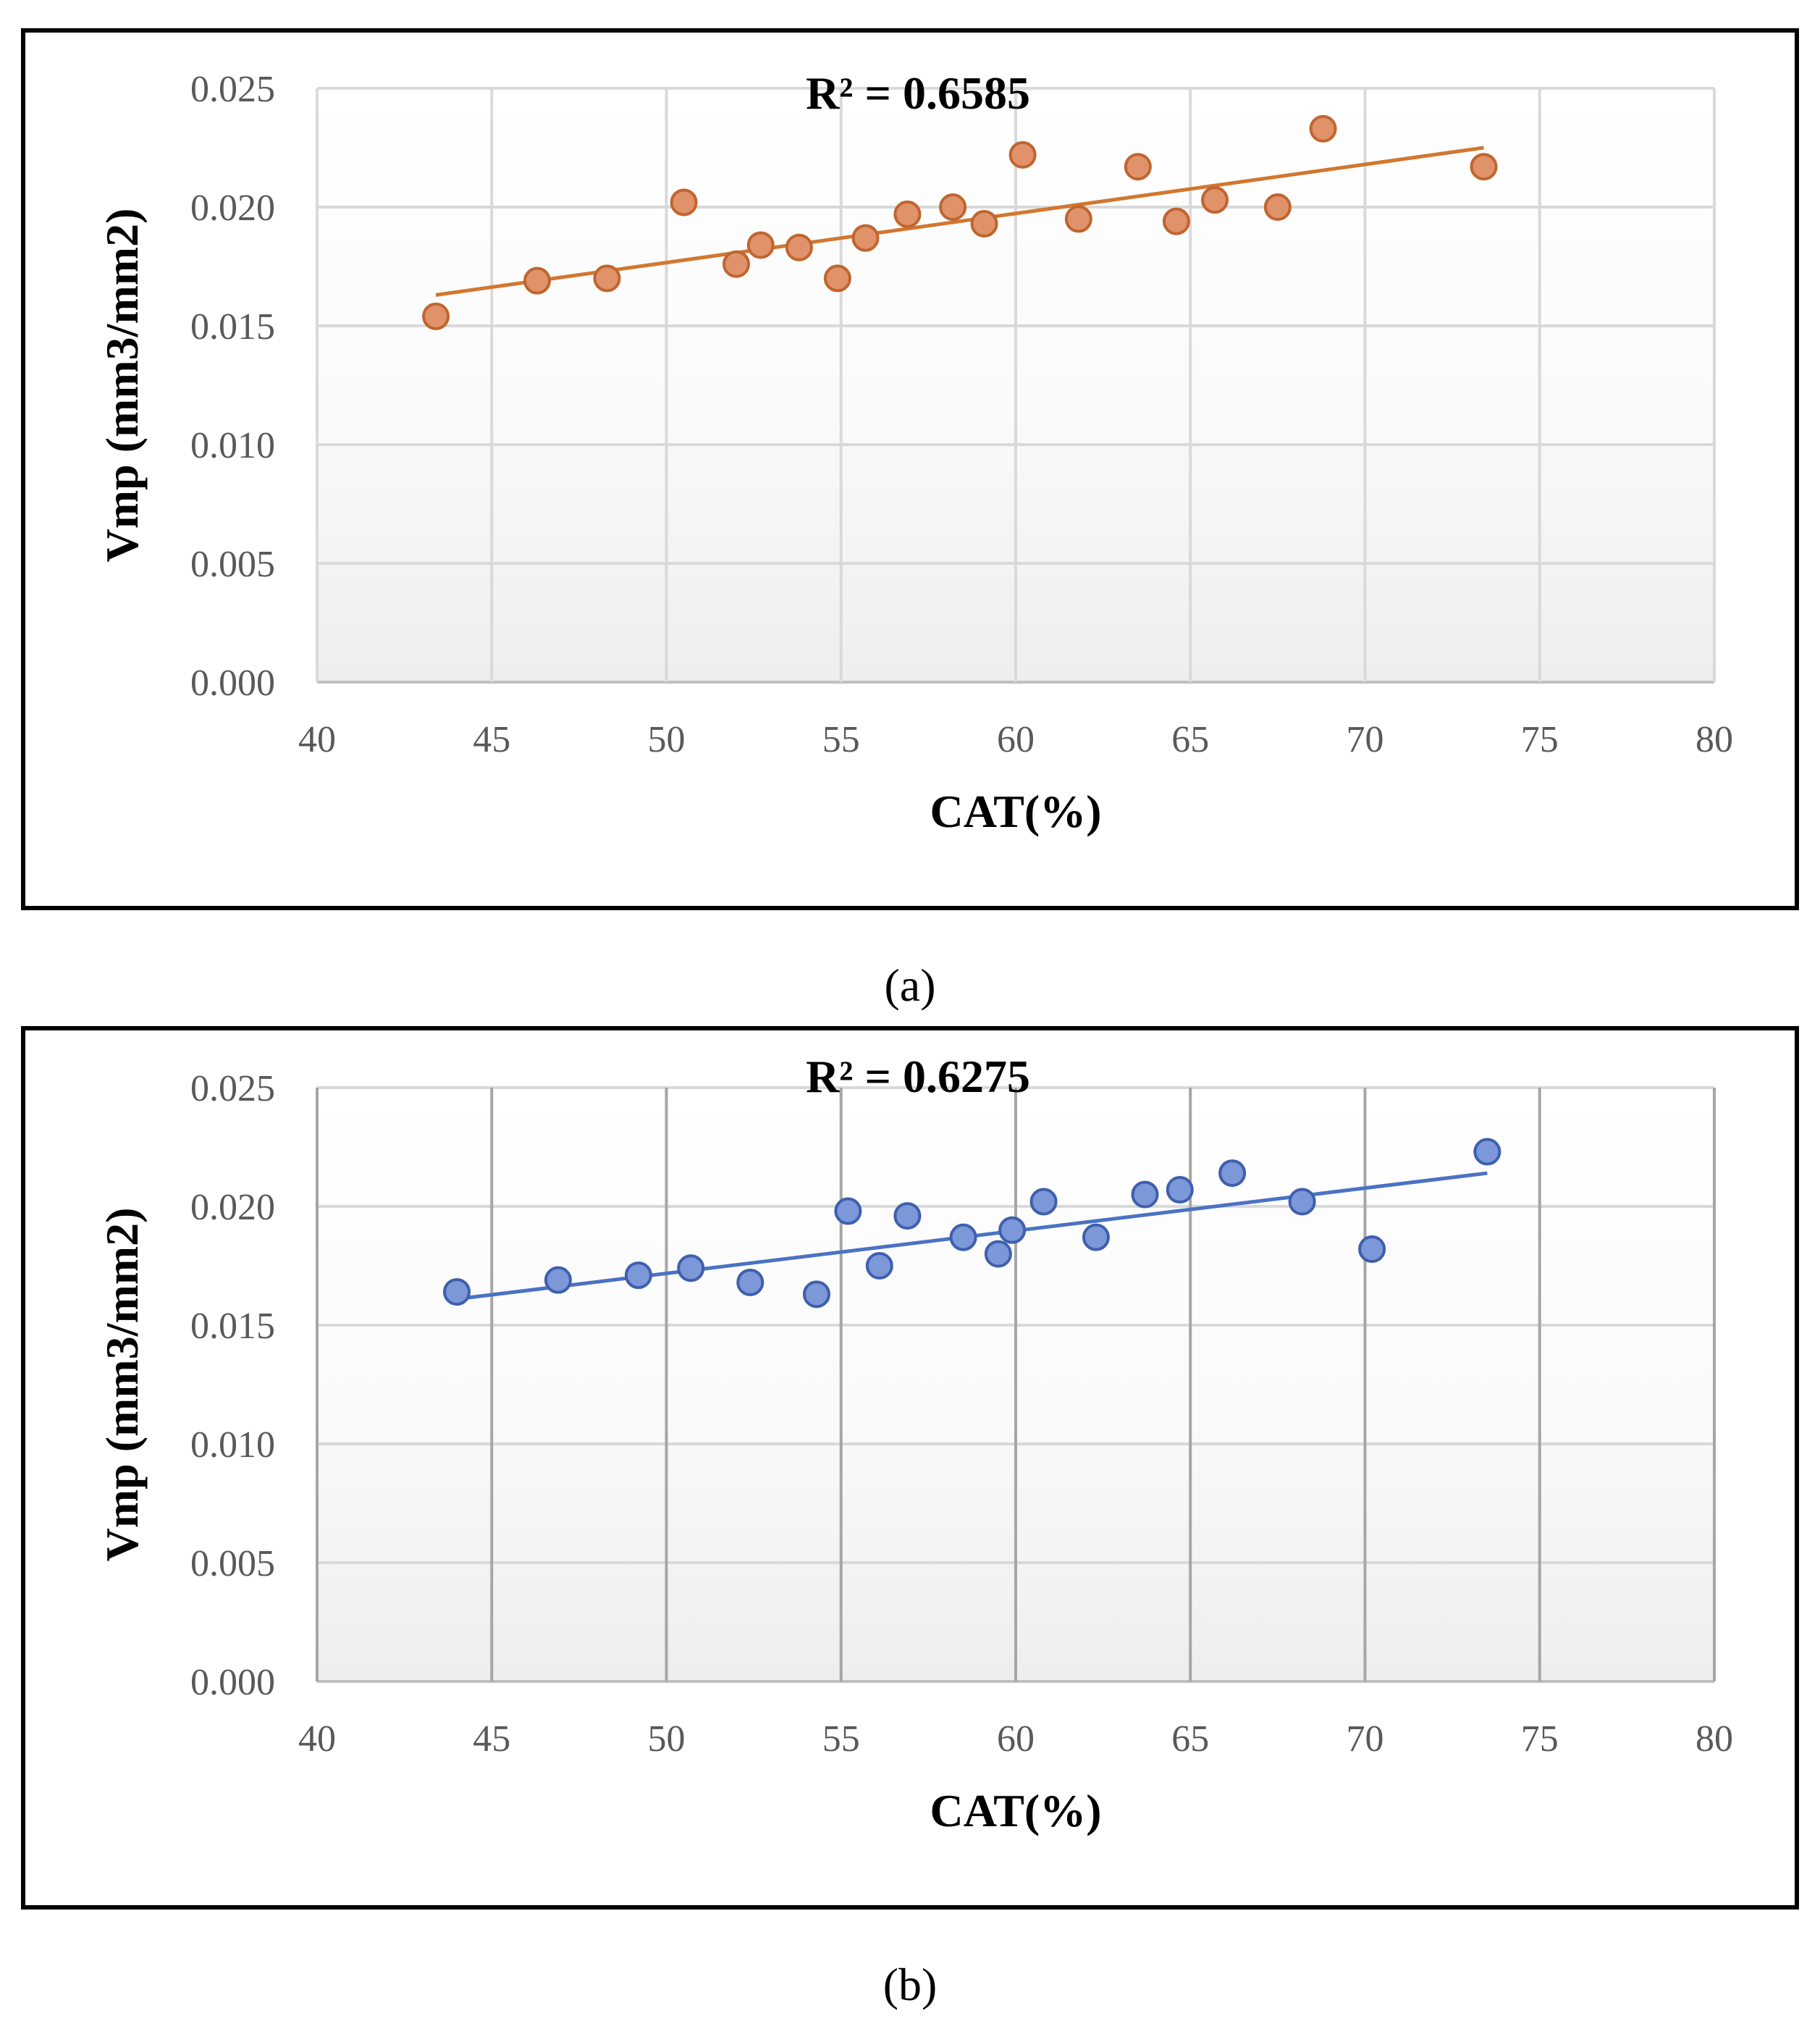  I want to click on data-points-a, so click(960, 222).